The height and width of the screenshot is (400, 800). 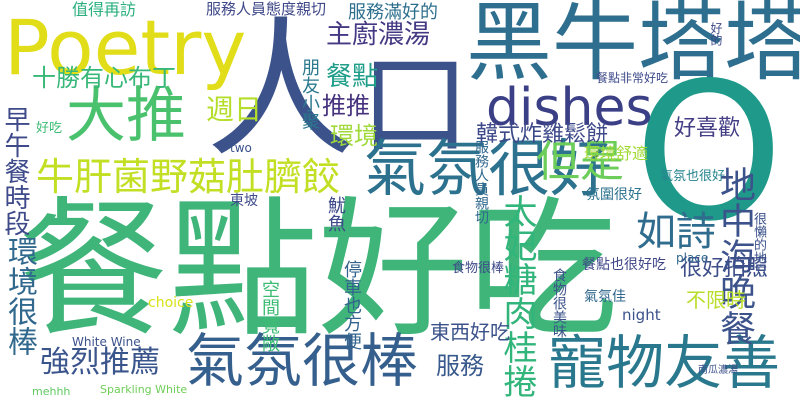 I want to click on word-週日: 週日, so click(x=234, y=109).